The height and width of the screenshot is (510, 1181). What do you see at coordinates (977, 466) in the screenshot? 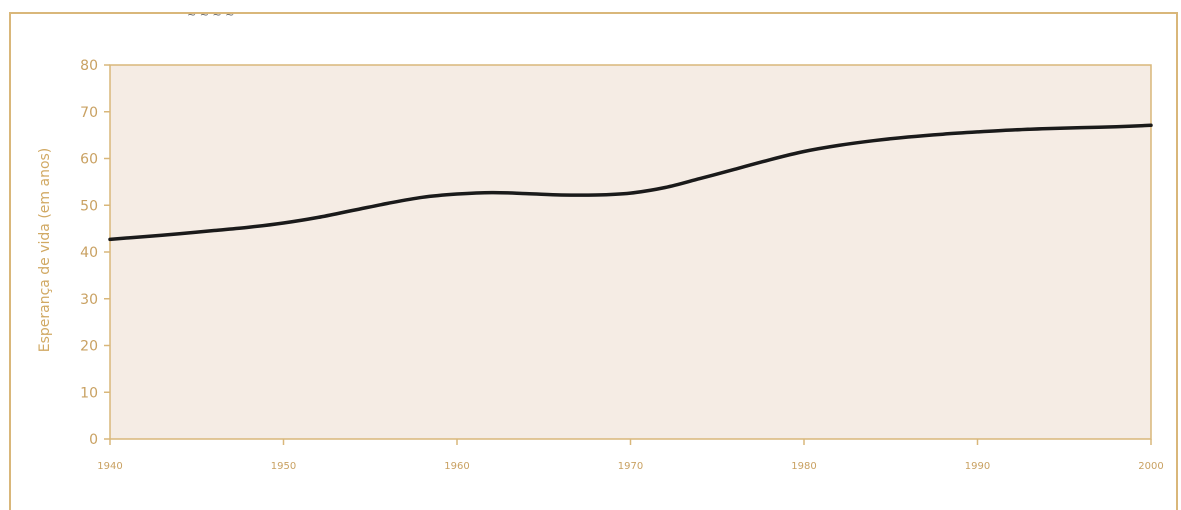
I see `x-tick-label: 1990` at bounding box center [977, 466].